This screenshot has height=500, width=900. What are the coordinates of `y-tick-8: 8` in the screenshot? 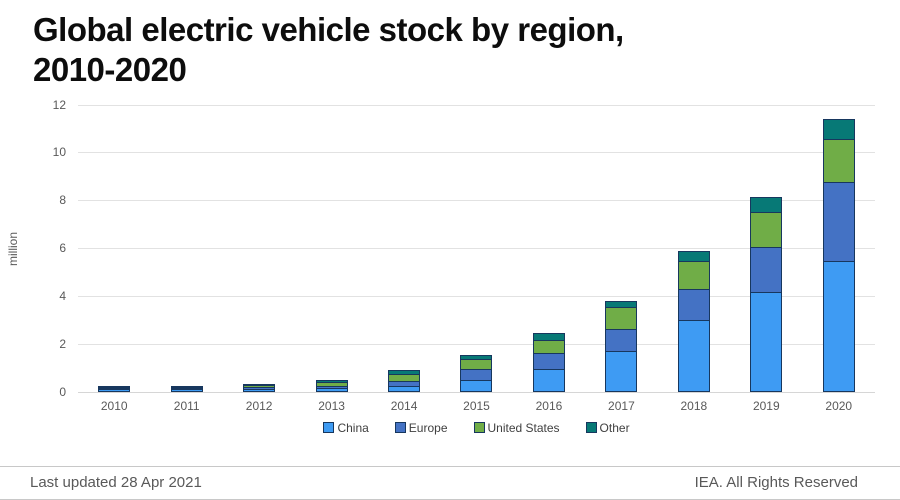 It's located at (62, 200).